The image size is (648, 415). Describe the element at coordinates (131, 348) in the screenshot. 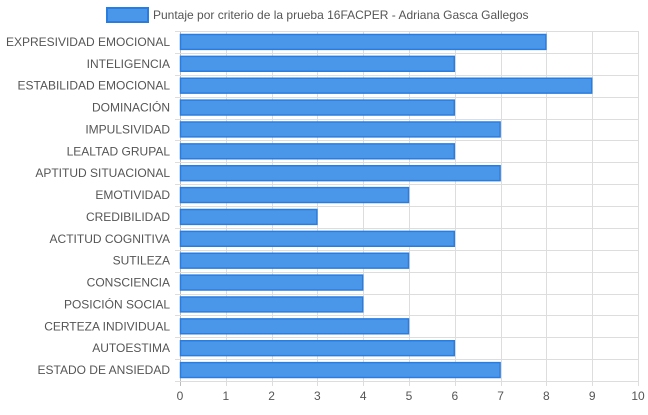

I see `y-axis-label: AUTOESTIMA` at that location.